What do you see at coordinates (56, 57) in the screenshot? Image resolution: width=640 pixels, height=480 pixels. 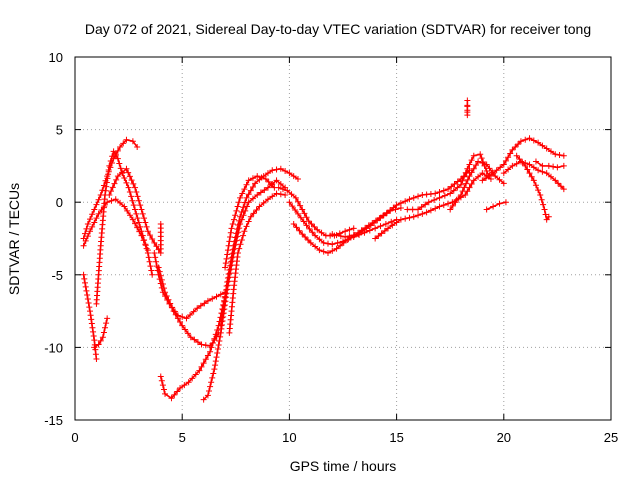 I see `y-tick-label: 10` at bounding box center [56, 57].